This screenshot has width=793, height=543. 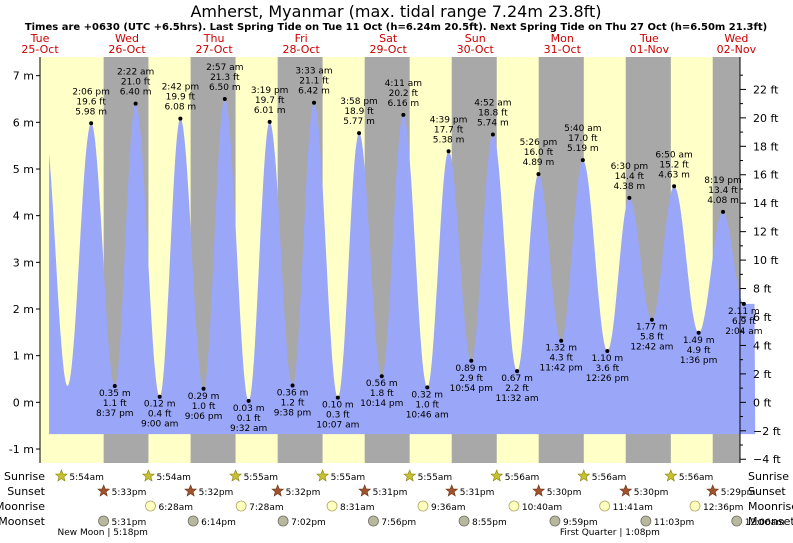 What do you see at coordinates (218, 523) in the screenshot?
I see `moonset-time: 6:14pm` at bounding box center [218, 523].